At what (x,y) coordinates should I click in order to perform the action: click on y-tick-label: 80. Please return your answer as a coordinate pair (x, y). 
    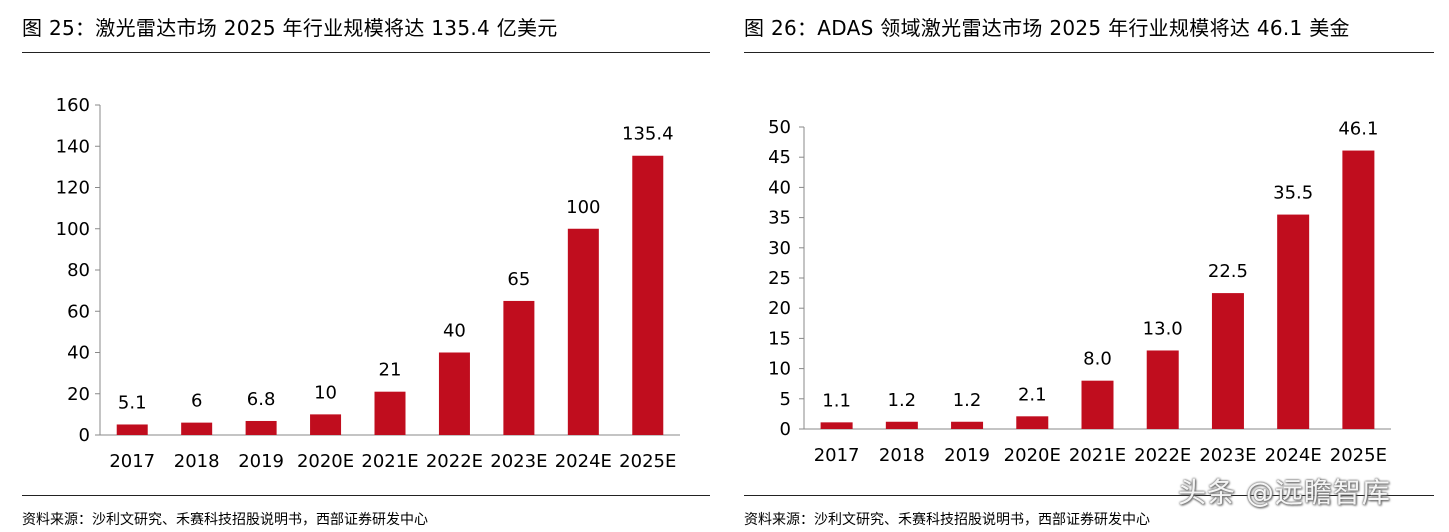
    Looking at the image, I should click on (78, 270).